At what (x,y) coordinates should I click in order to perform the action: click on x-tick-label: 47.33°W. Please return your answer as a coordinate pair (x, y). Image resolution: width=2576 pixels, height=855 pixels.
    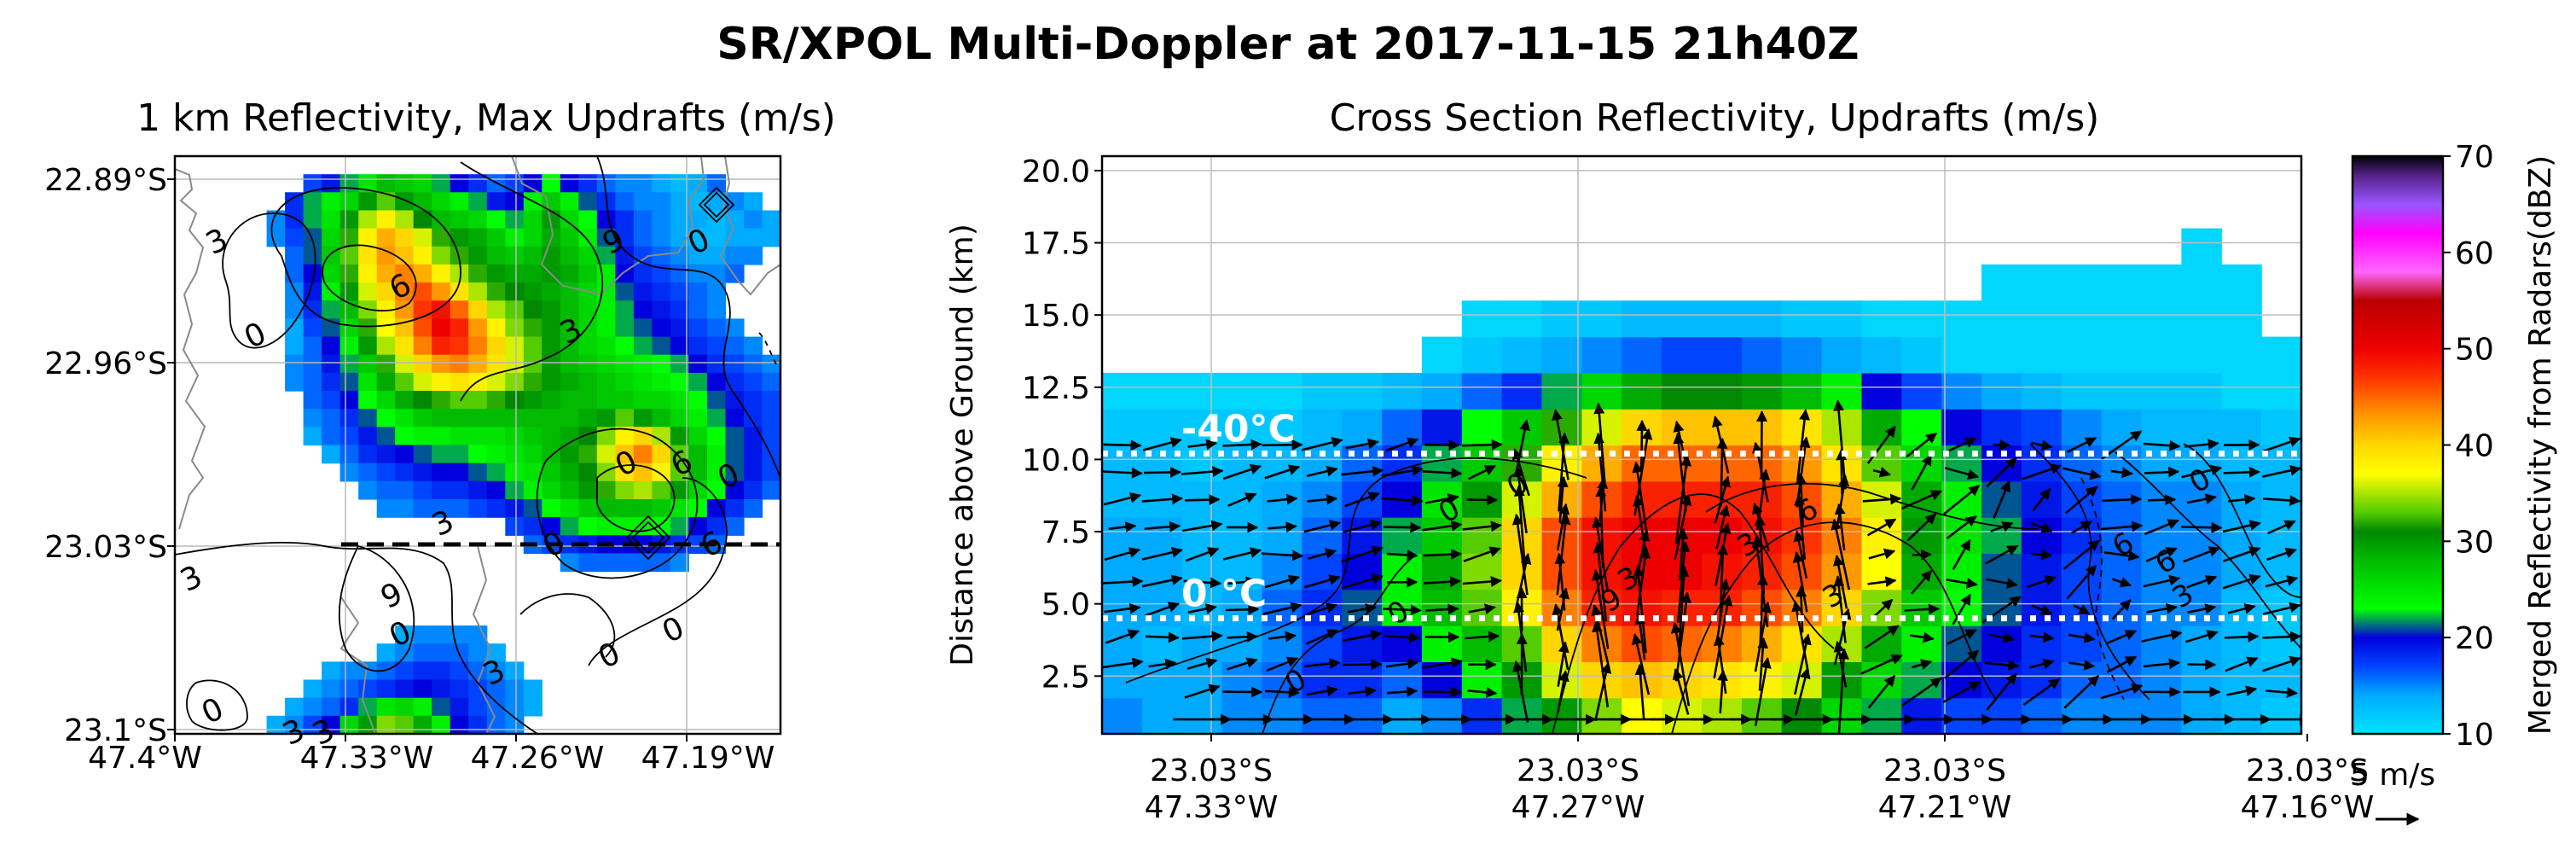
    Looking at the image, I should click on (367, 759).